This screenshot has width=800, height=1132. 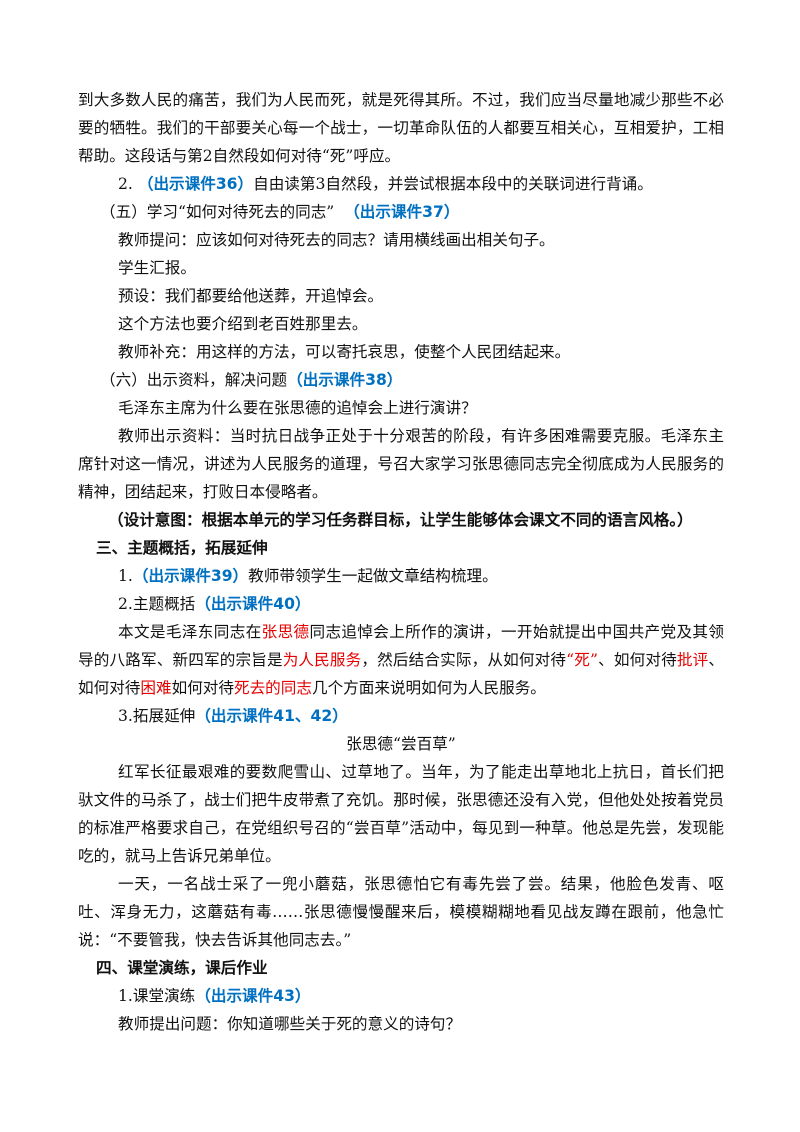 I want to click on text: 张思德“尝百草”, so click(x=401, y=744).